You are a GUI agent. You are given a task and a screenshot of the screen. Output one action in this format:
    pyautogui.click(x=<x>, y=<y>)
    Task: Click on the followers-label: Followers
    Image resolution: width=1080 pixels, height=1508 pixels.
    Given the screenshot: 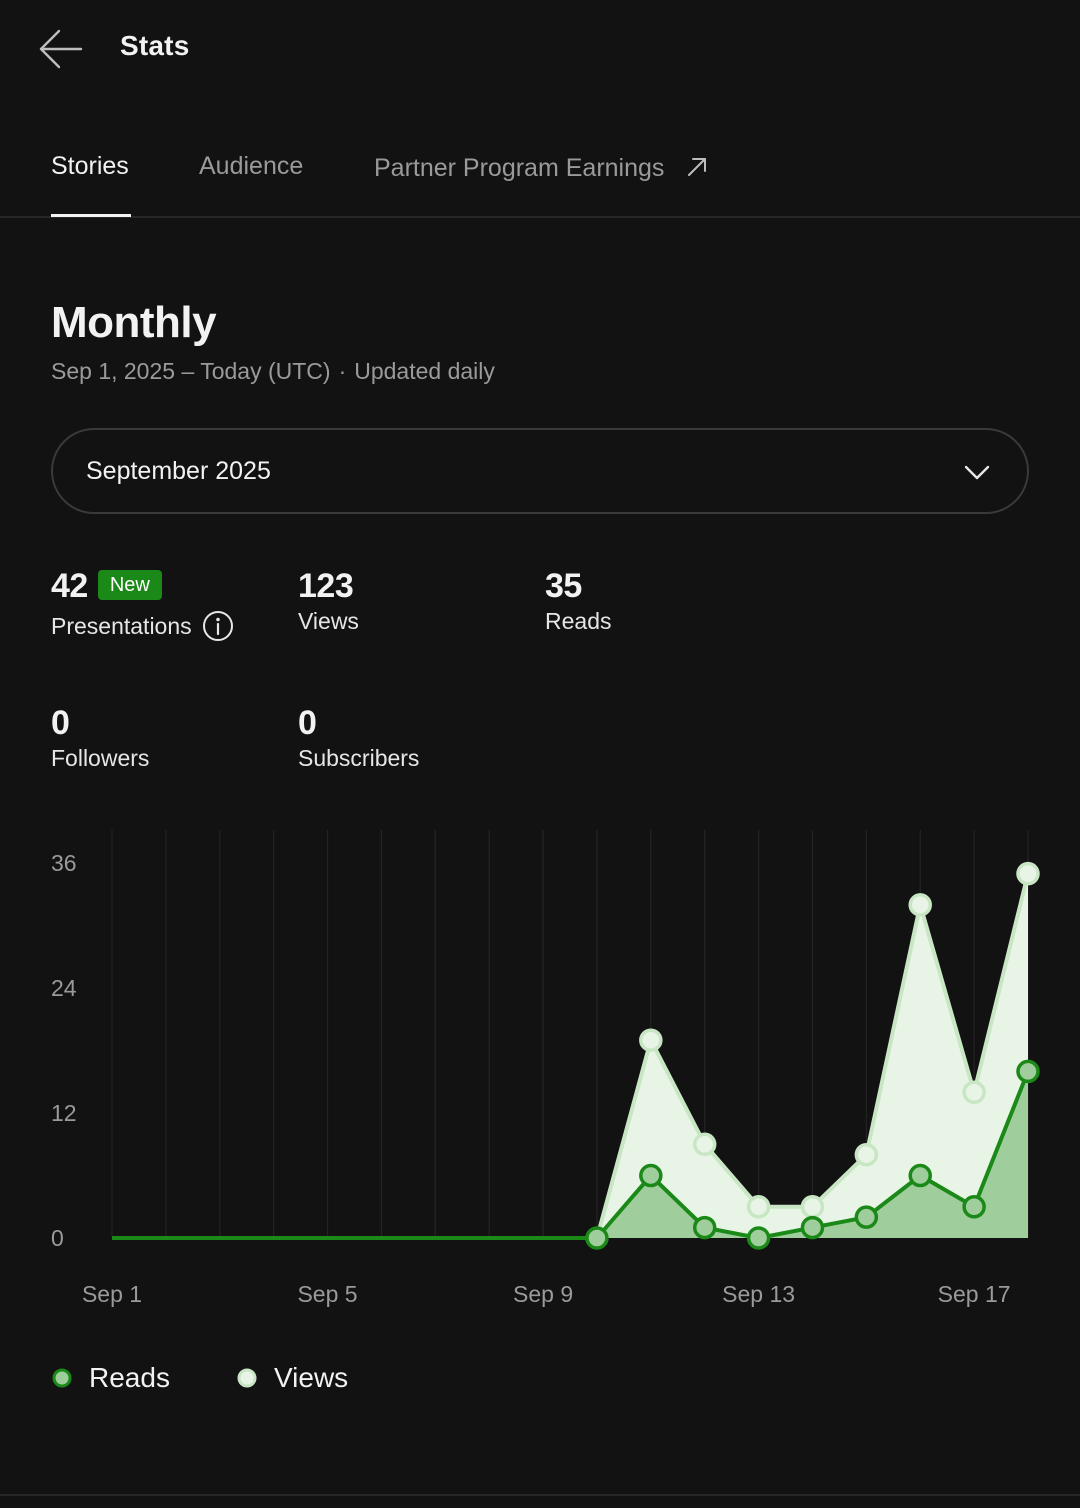 What is the action you would take?
    pyautogui.click(x=100, y=758)
    